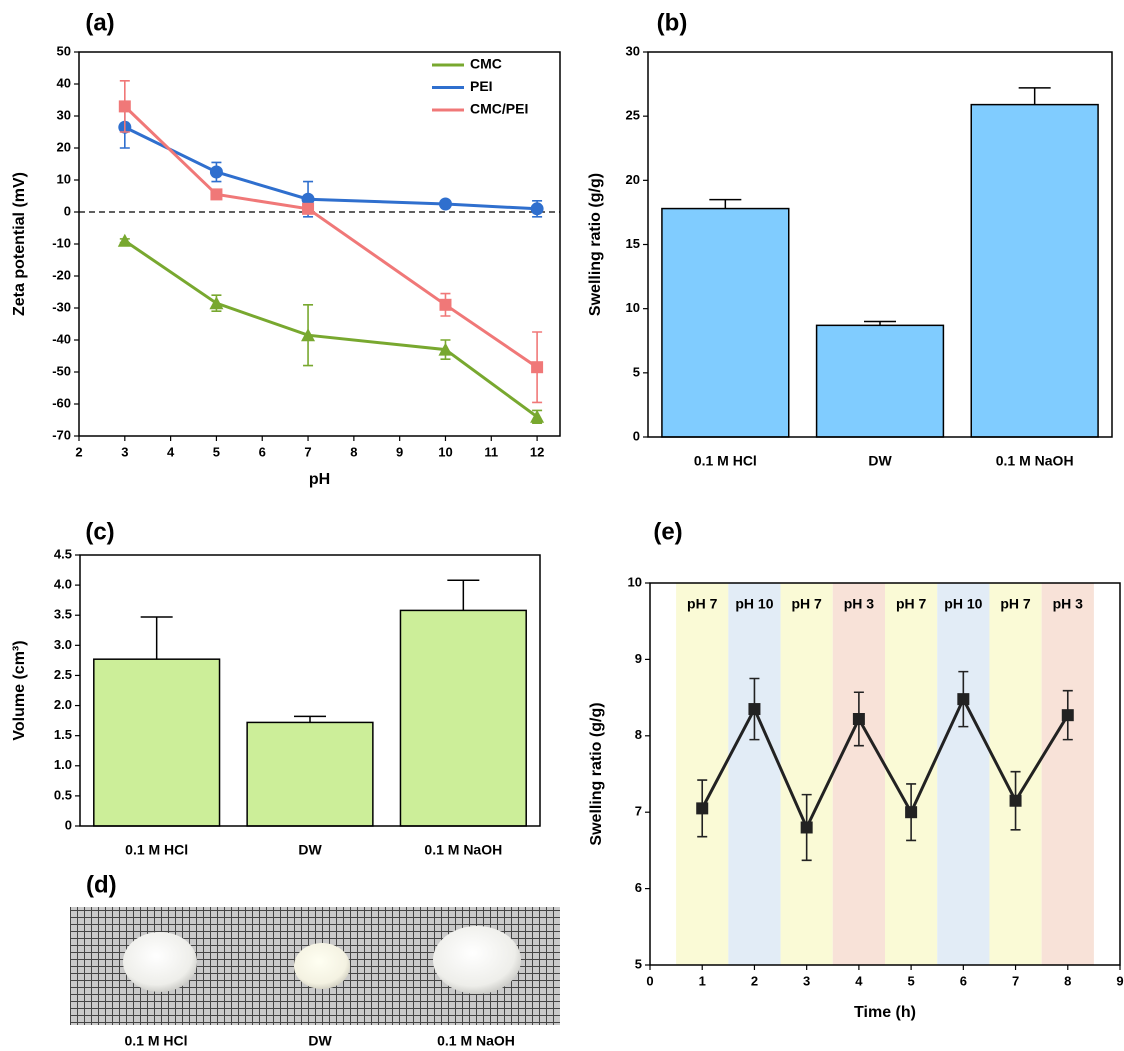  What do you see at coordinates (63, 553) in the screenshot?
I see `y-tick-label: 4.5` at bounding box center [63, 553].